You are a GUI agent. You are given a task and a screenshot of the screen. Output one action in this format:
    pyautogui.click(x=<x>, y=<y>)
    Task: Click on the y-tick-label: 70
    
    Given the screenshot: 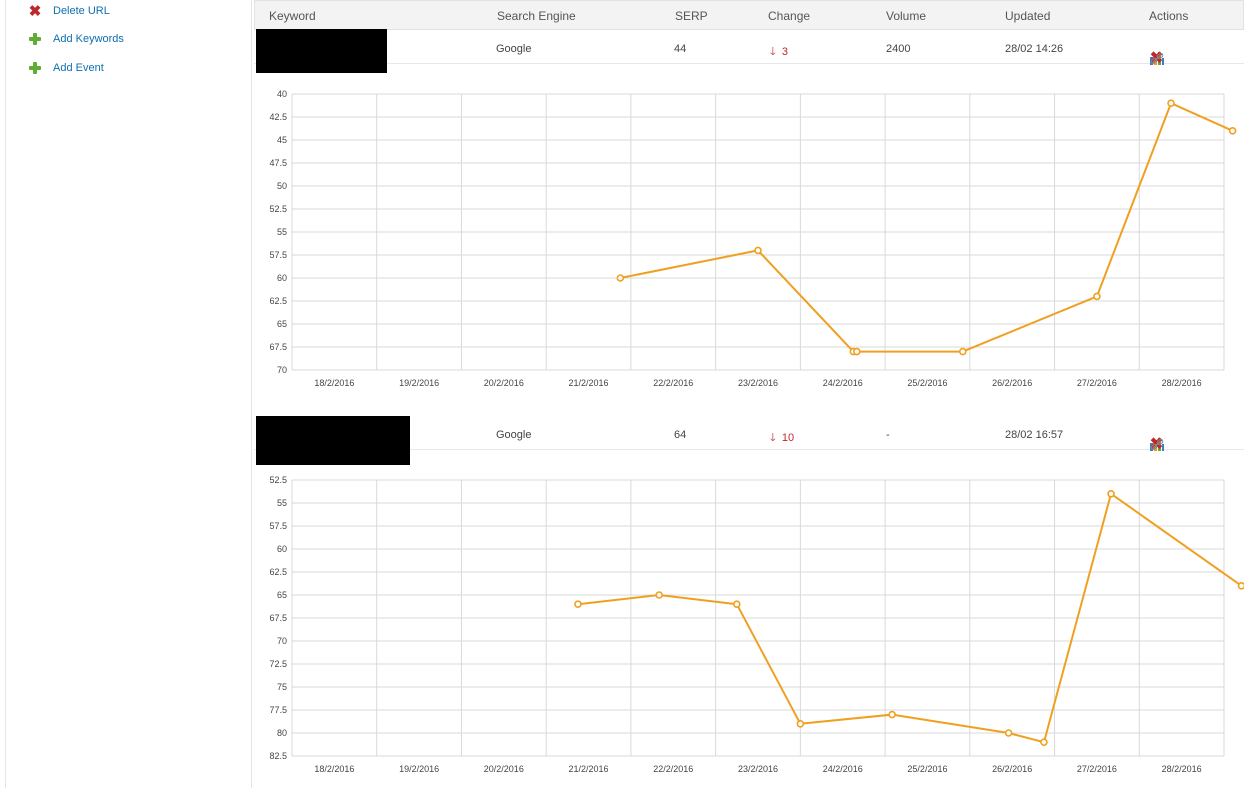 What is the action you would take?
    pyautogui.click(x=282, y=641)
    